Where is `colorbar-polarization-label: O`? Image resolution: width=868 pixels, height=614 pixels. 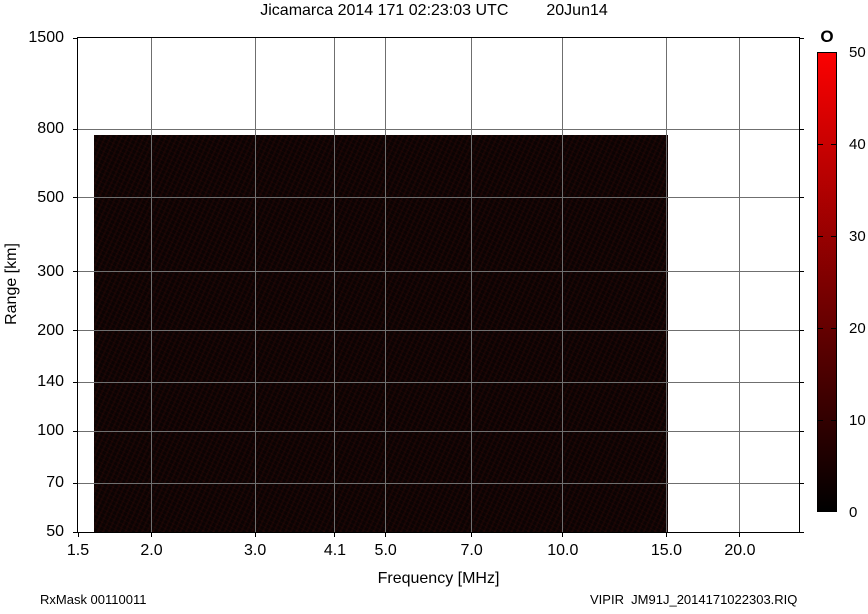 colorbar-polarization-label: O is located at coordinates (827, 36).